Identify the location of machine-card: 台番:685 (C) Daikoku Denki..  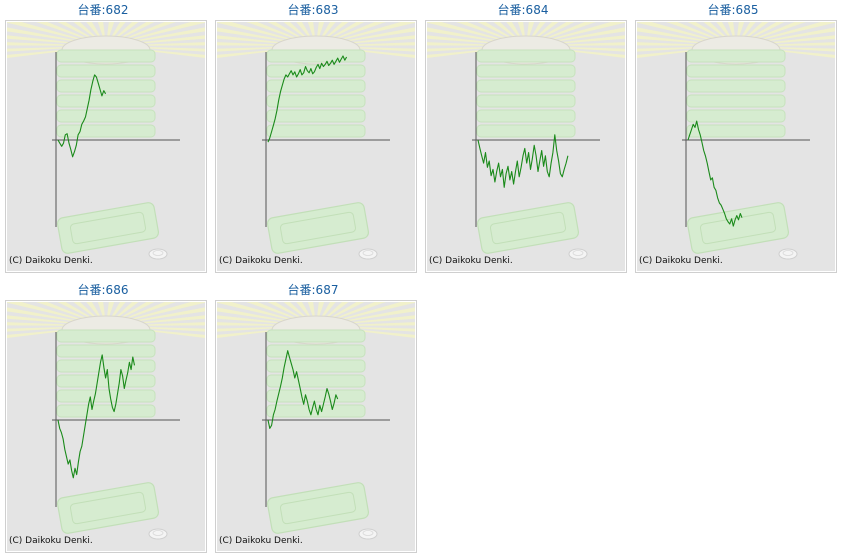
(733, 140).